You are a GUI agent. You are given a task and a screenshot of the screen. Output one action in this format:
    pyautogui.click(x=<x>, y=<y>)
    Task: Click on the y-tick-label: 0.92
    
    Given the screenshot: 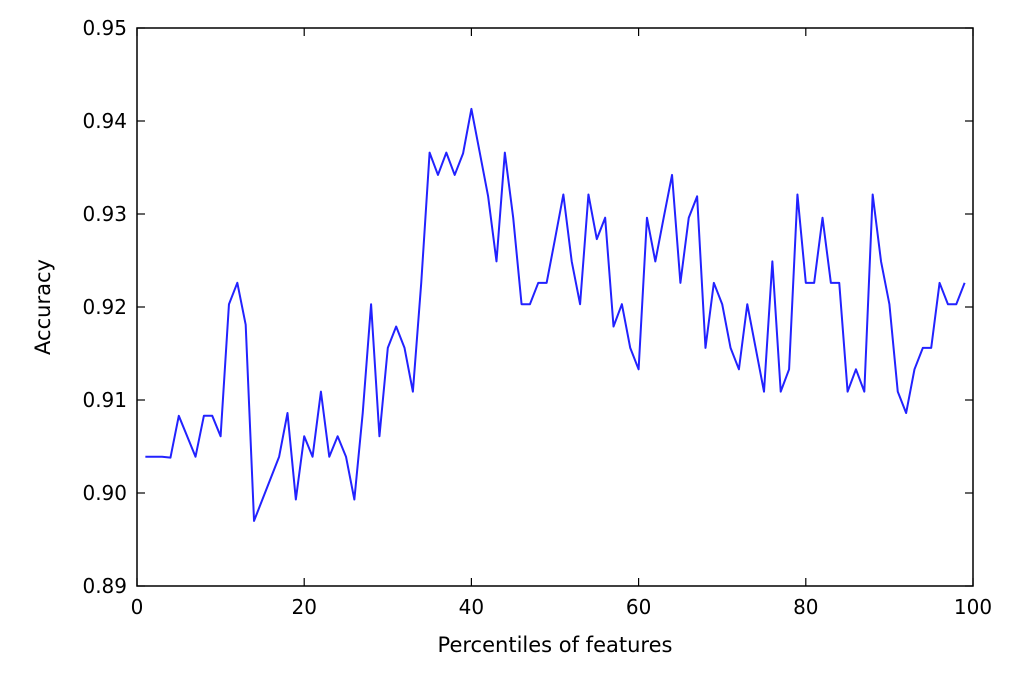 What is the action you would take?
    pyautogui.click(x=104, y=307)
    